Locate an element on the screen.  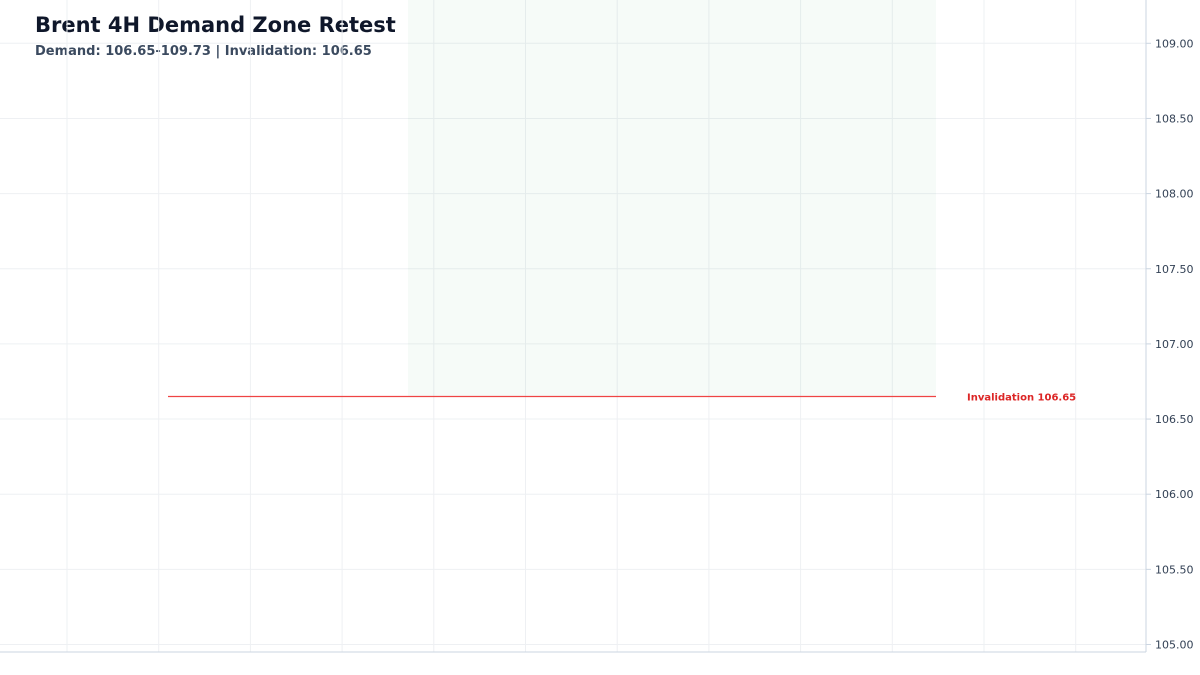
y-tick-label: 107.50 is located at coordinates (1174, 269).